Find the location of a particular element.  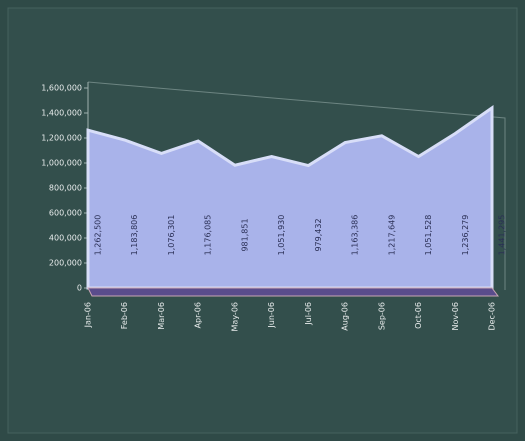

data-label: 1,262,500 is located at coordinates (98, 235).